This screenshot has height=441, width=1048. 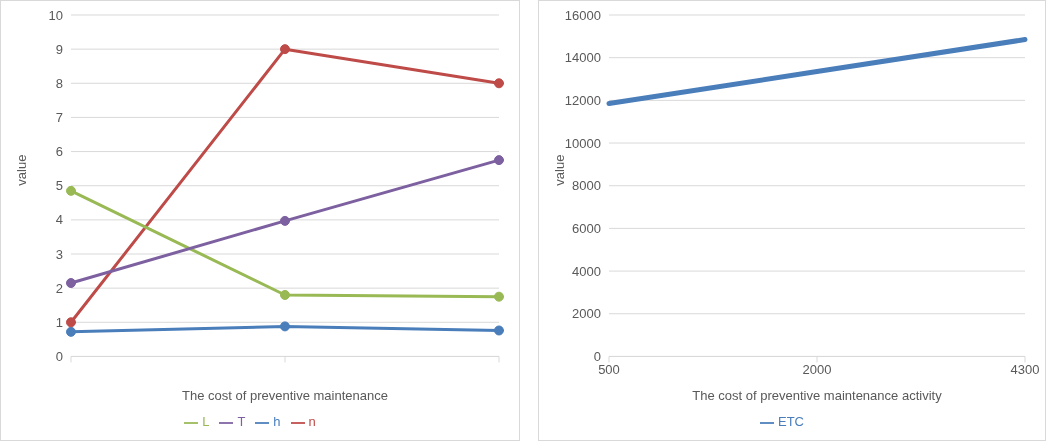 What do you see at coordinates (582, 58) in the screenshot?
I see `y-tick-label: 14000` at bounding box center [582, 58].